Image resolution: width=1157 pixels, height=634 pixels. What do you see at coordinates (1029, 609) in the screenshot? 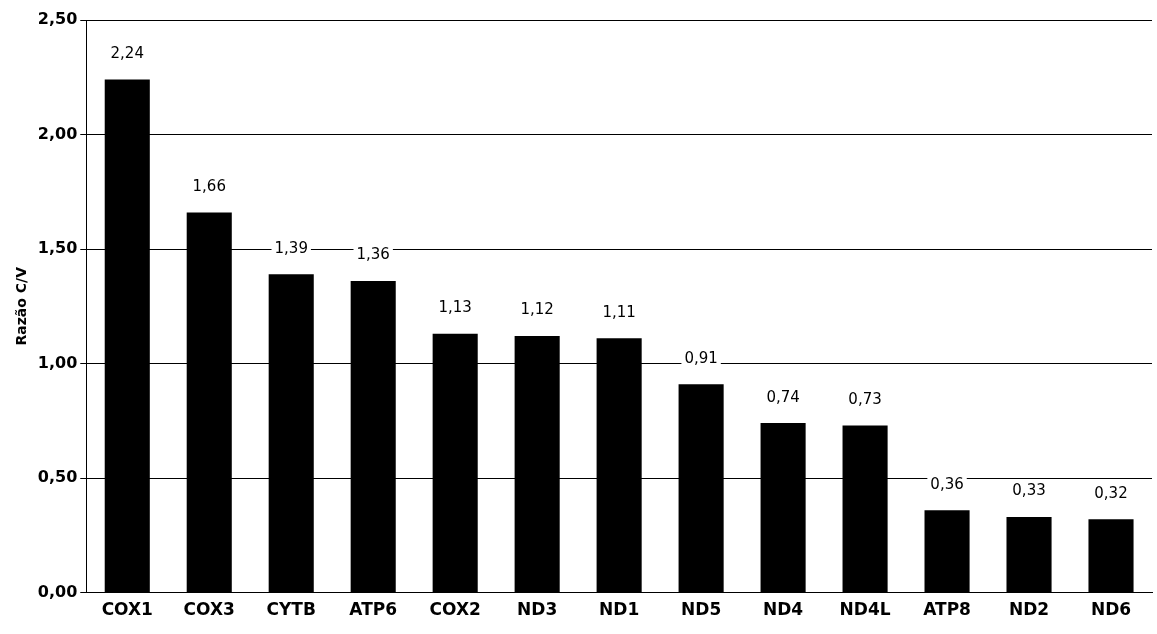
I see `x-tick-label: ND2` at bounding box center [1029, 609].